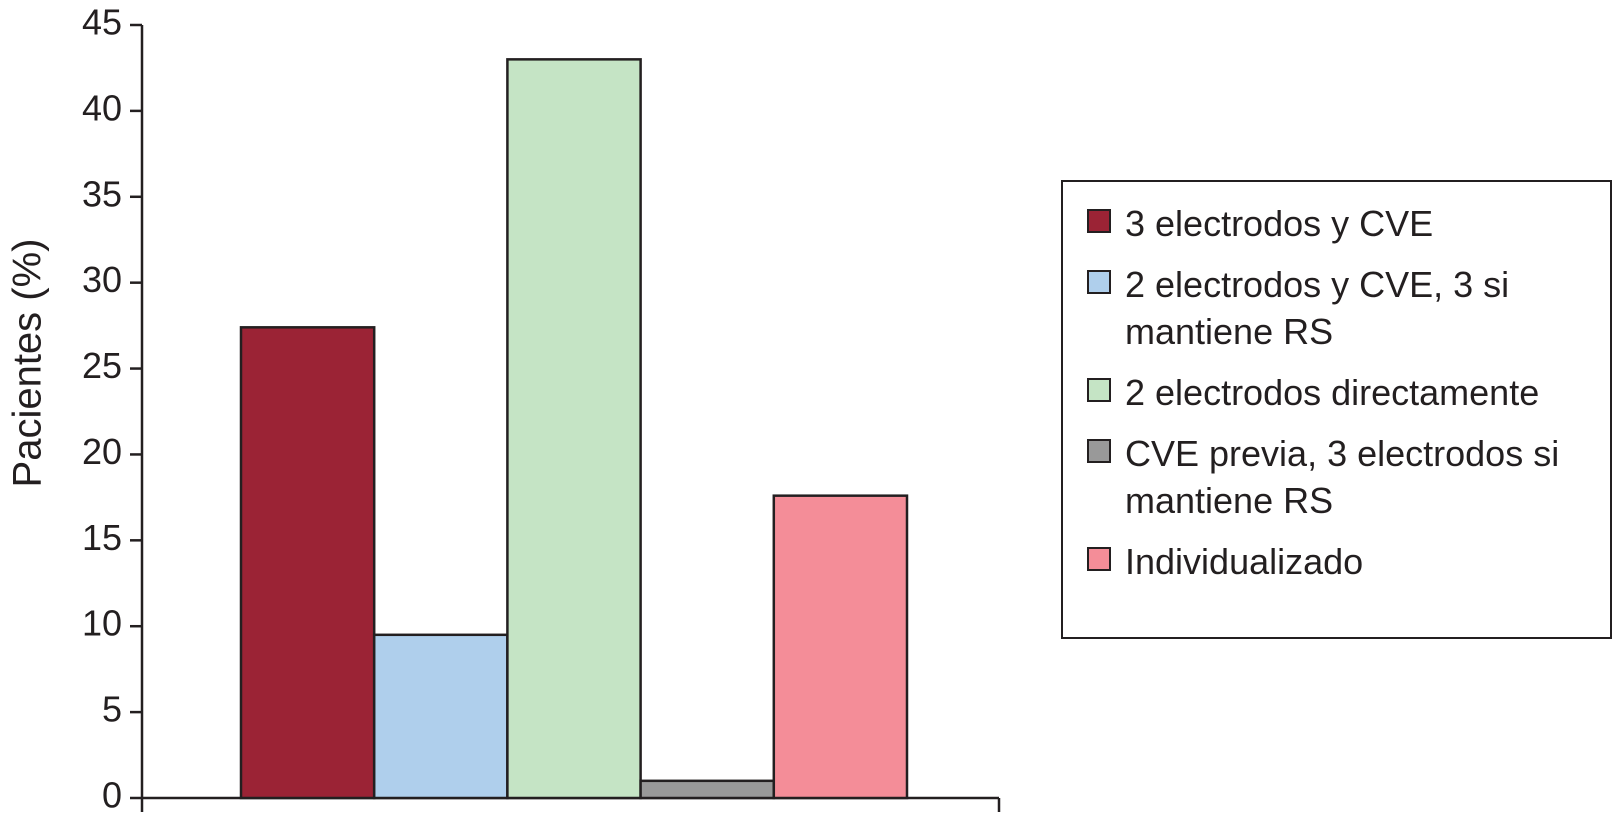  I want to click on legend-item: 3 electrodos y CVE, so click(1343, 223).